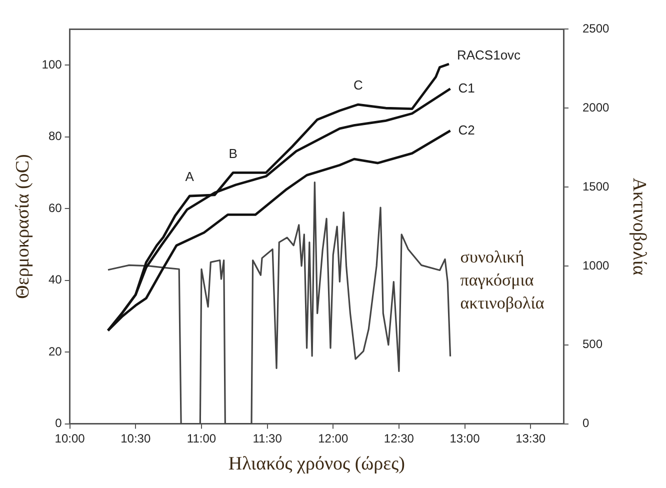 This screenshot has width=666, height=488. What do you see at coordinates (52, 64) in the screenshot?
I see `y-tick-label: 100` at bounding box center [52, 64].